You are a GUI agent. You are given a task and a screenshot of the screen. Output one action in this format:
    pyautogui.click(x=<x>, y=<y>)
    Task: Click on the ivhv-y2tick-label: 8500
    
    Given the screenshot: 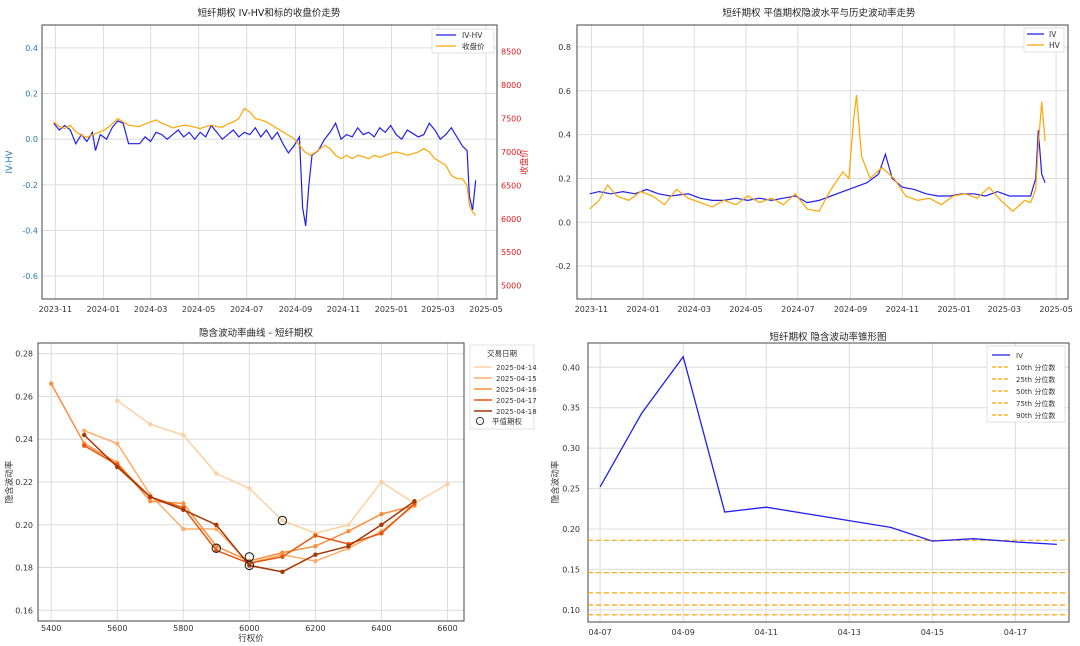 What is the action you would take?
    pyautogui.click(x=511, y=52)
    